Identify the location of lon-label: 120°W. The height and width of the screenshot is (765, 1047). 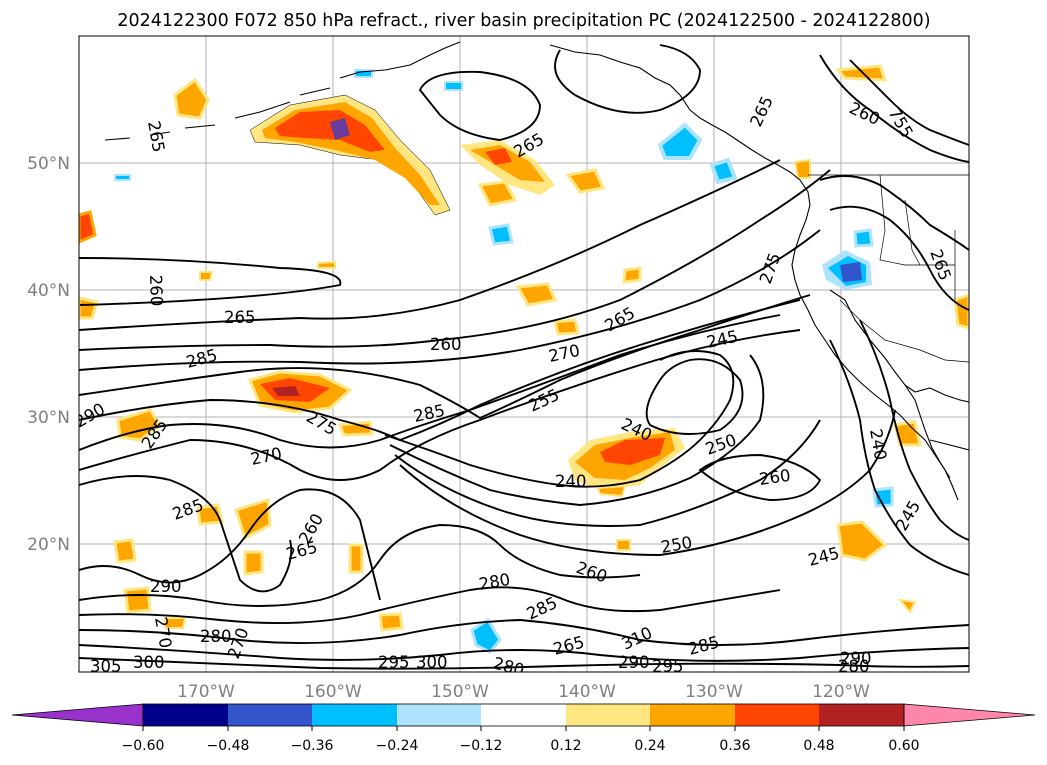
(841, 692).